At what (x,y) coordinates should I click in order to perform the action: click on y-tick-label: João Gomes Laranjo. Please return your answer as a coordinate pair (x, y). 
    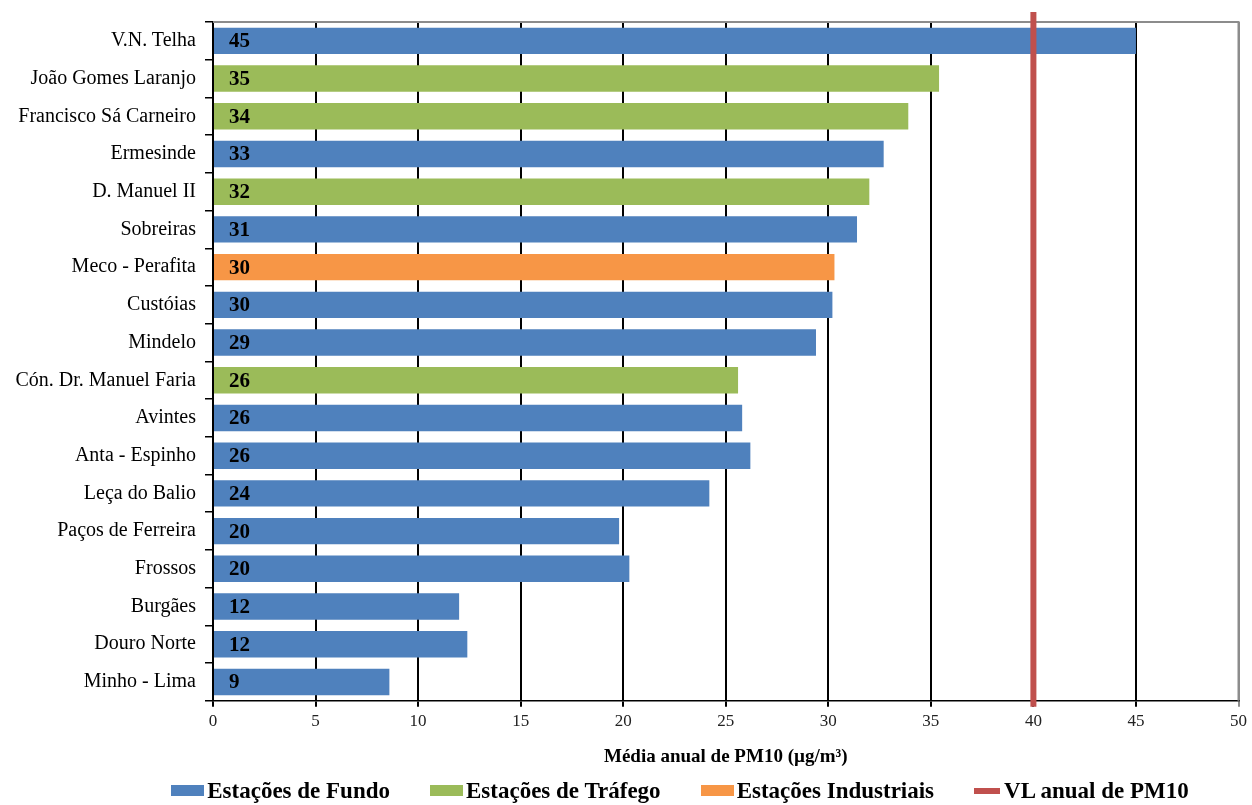
    Looking at the image, I should click on (113, 77).